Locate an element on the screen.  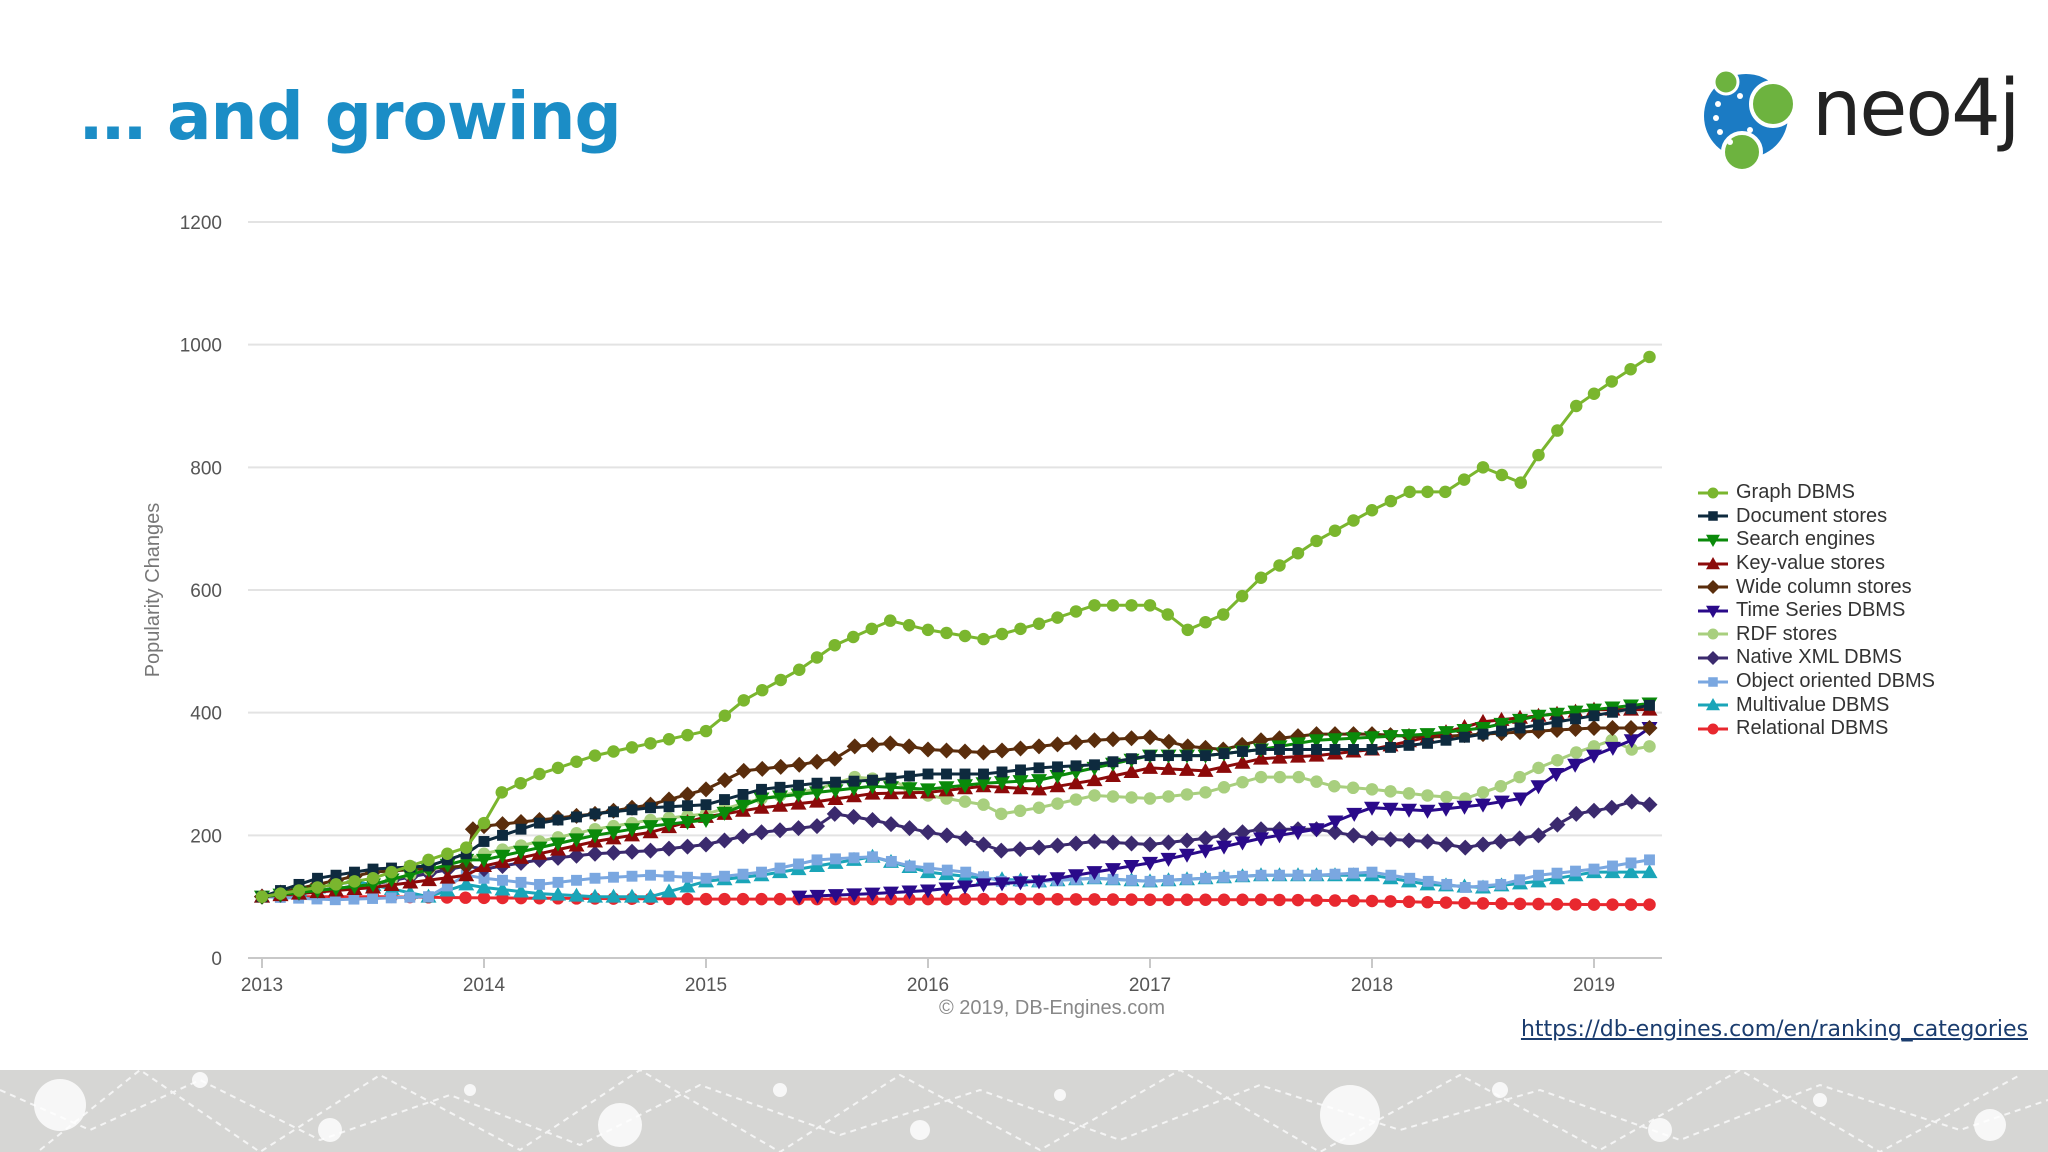
x-tick-label: 2013 is located at coordinates (262, 985).